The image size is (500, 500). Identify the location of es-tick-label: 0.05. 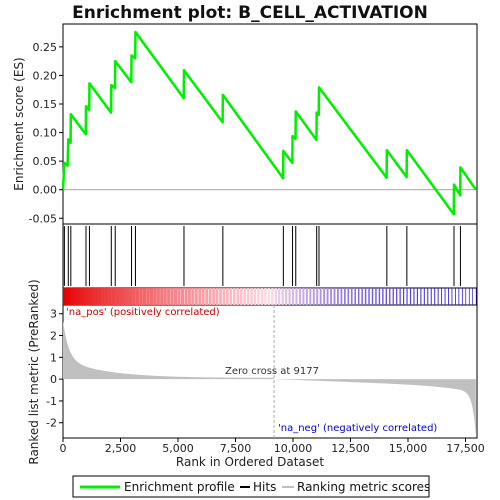
(45, 161).